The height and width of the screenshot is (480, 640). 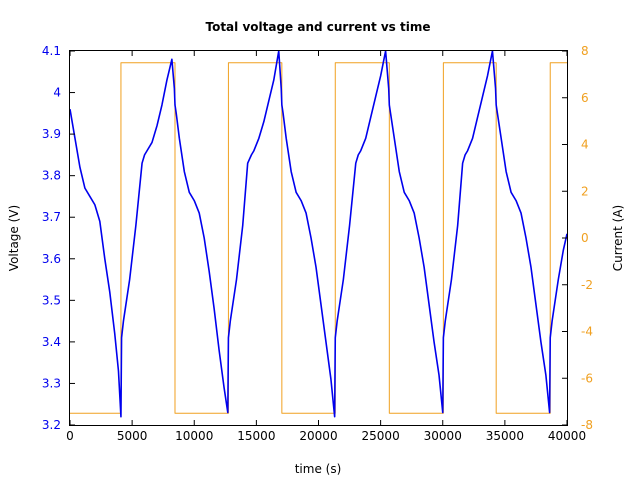 I want to click on x-tick-label: 40000, so click(x=567, y=436).